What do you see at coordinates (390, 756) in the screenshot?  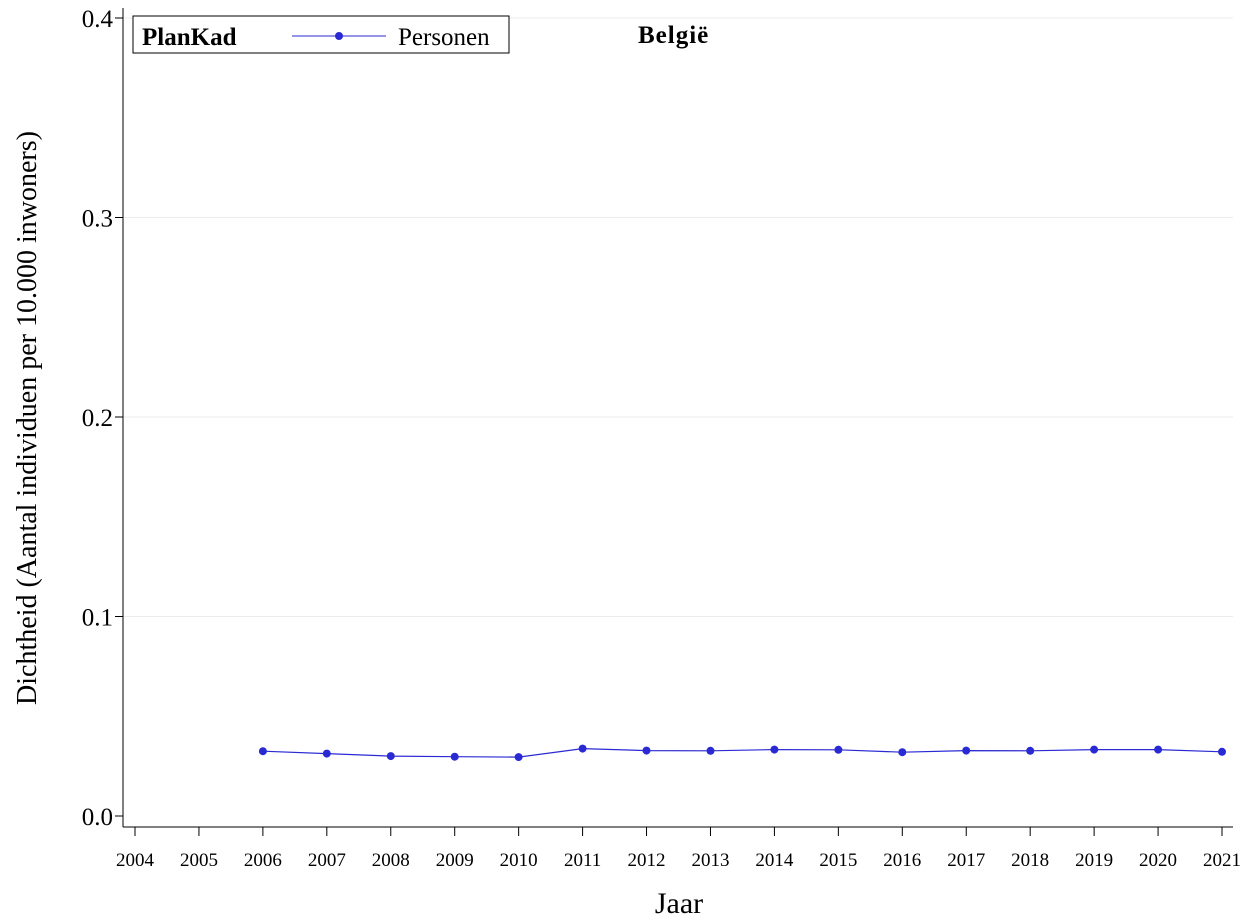 I see `data-point-2008` at bounding box center [390, 756].